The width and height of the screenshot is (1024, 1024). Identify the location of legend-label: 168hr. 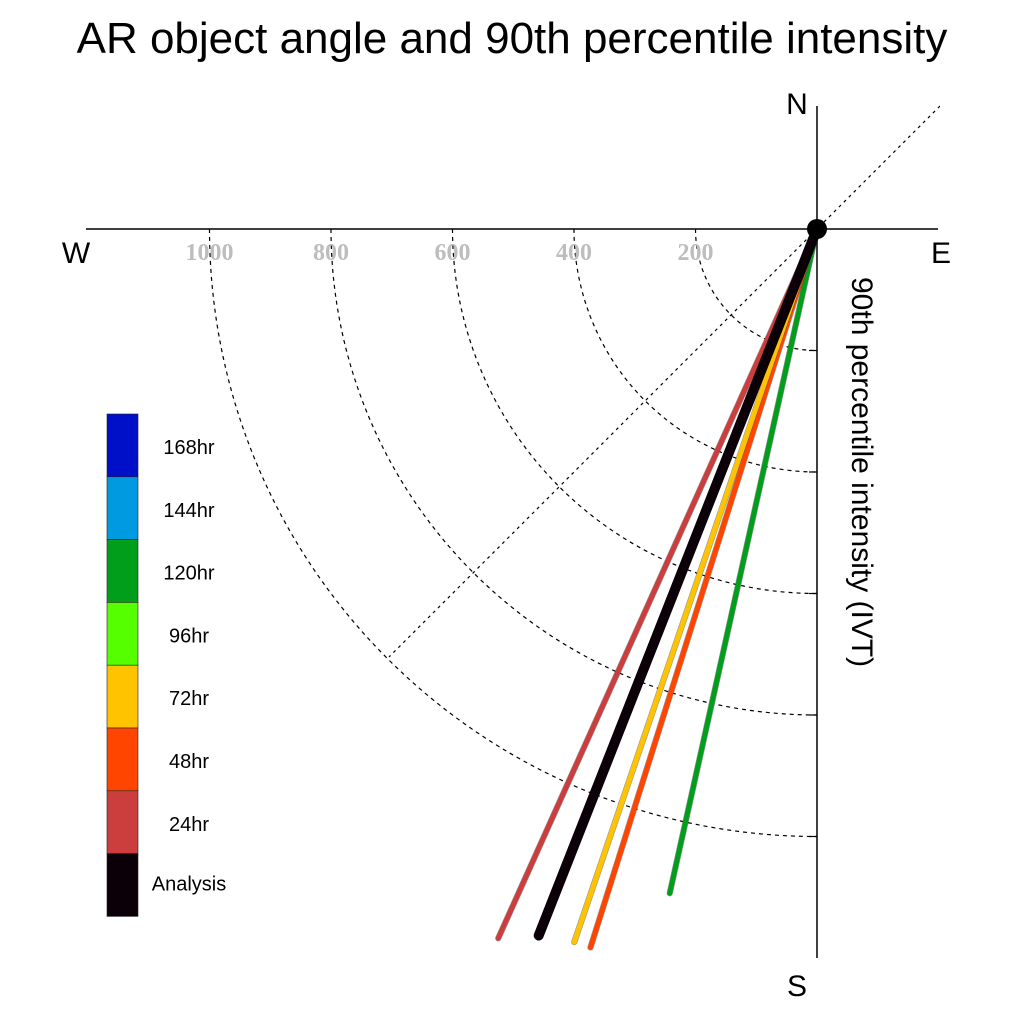
(188, 448).